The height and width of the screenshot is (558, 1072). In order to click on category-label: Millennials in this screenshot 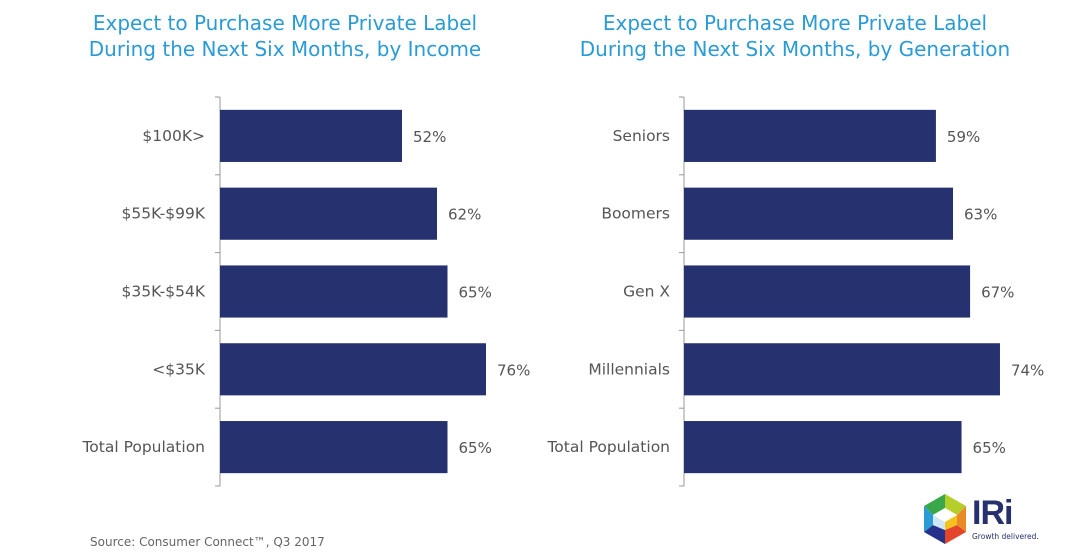, I will do `click(629, 369)`.